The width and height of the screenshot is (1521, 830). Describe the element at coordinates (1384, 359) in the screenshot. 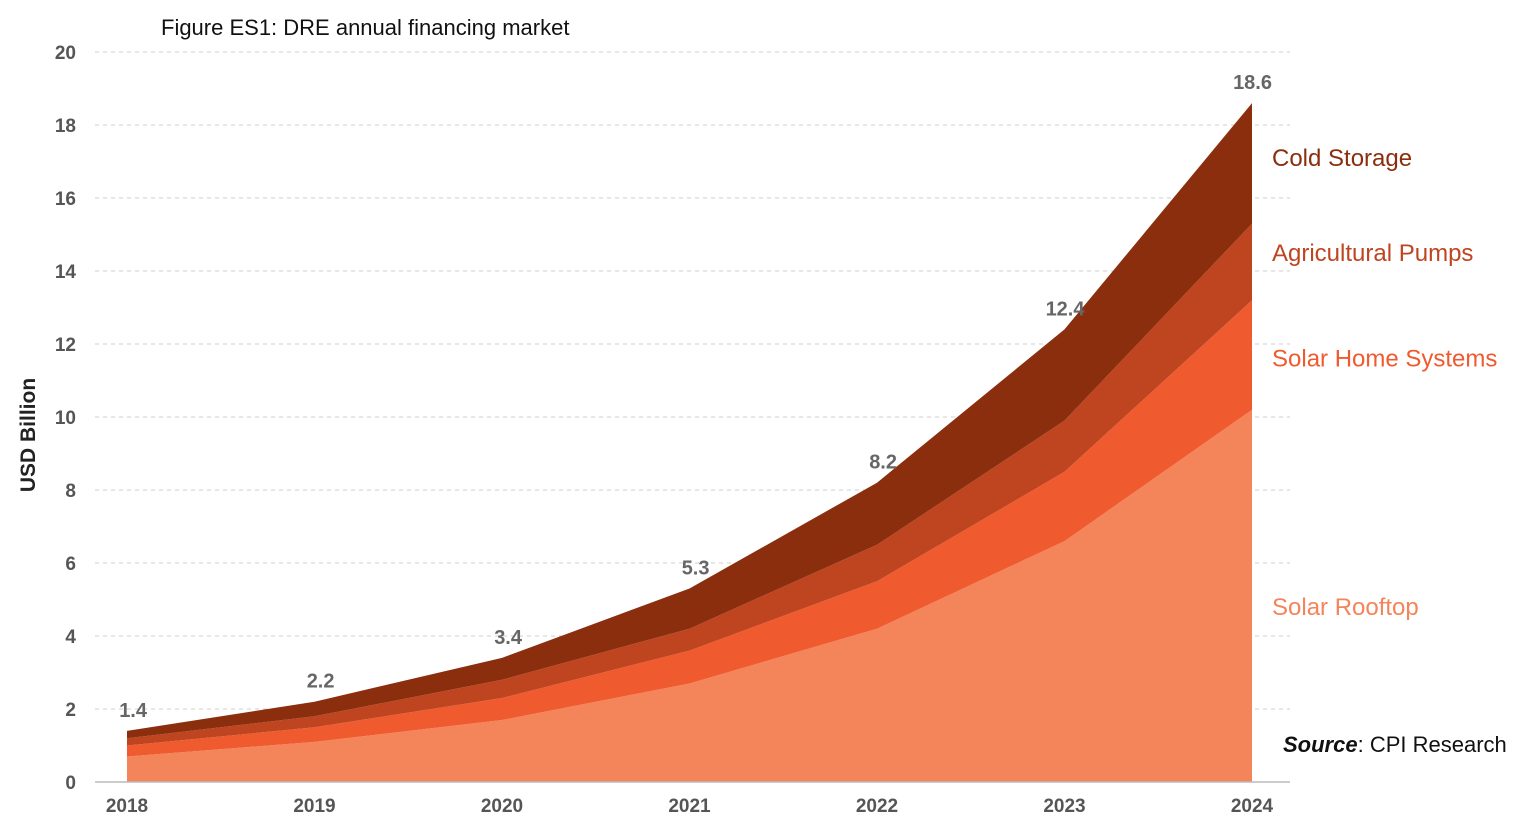

I see `series-label-solar-home-systems: Solar Home Systems` at that location.